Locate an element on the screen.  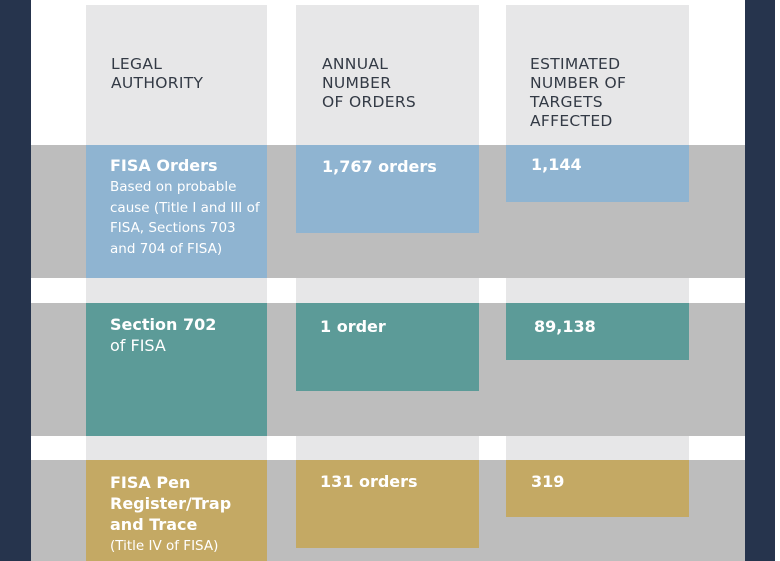
column-header-targets-affected: ESTIMATED NUMBER OF TARGETS AFFECTED is located at coordinates (578, 92).